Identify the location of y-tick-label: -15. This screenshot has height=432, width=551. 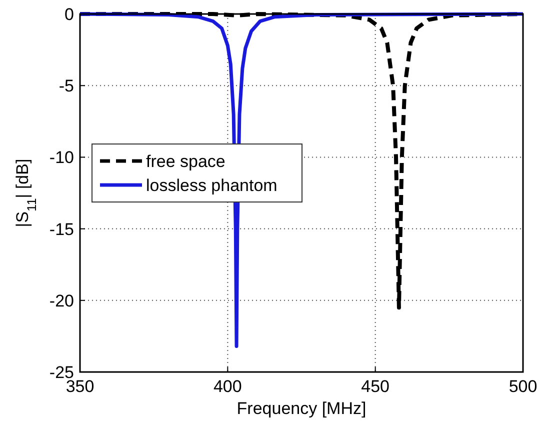
(61, 229).